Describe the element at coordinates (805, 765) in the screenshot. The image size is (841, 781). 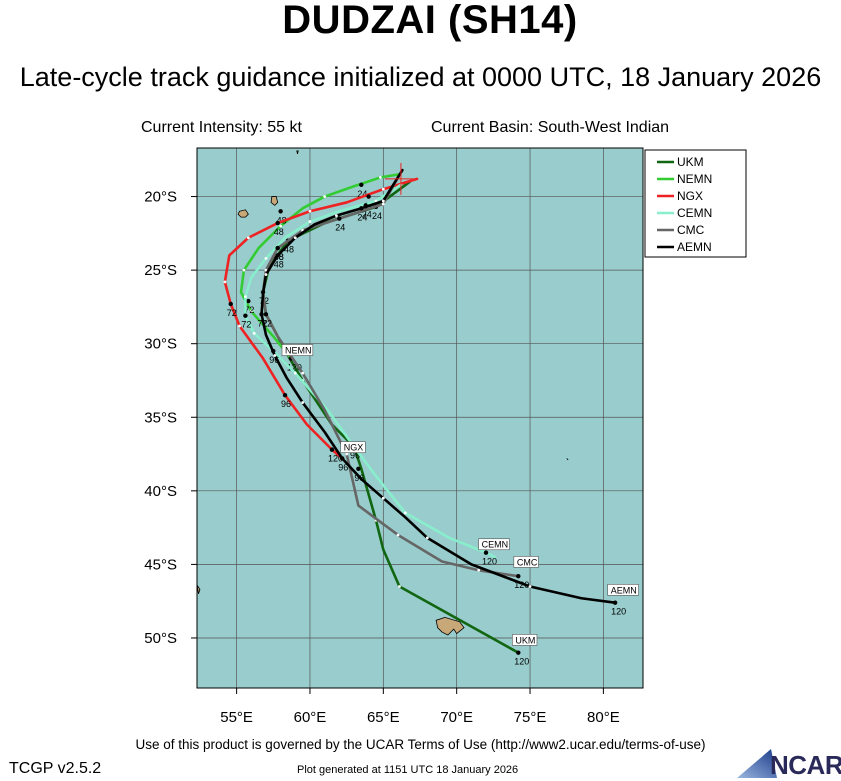
I see `ncar-logo-text: NCAR` at that location.